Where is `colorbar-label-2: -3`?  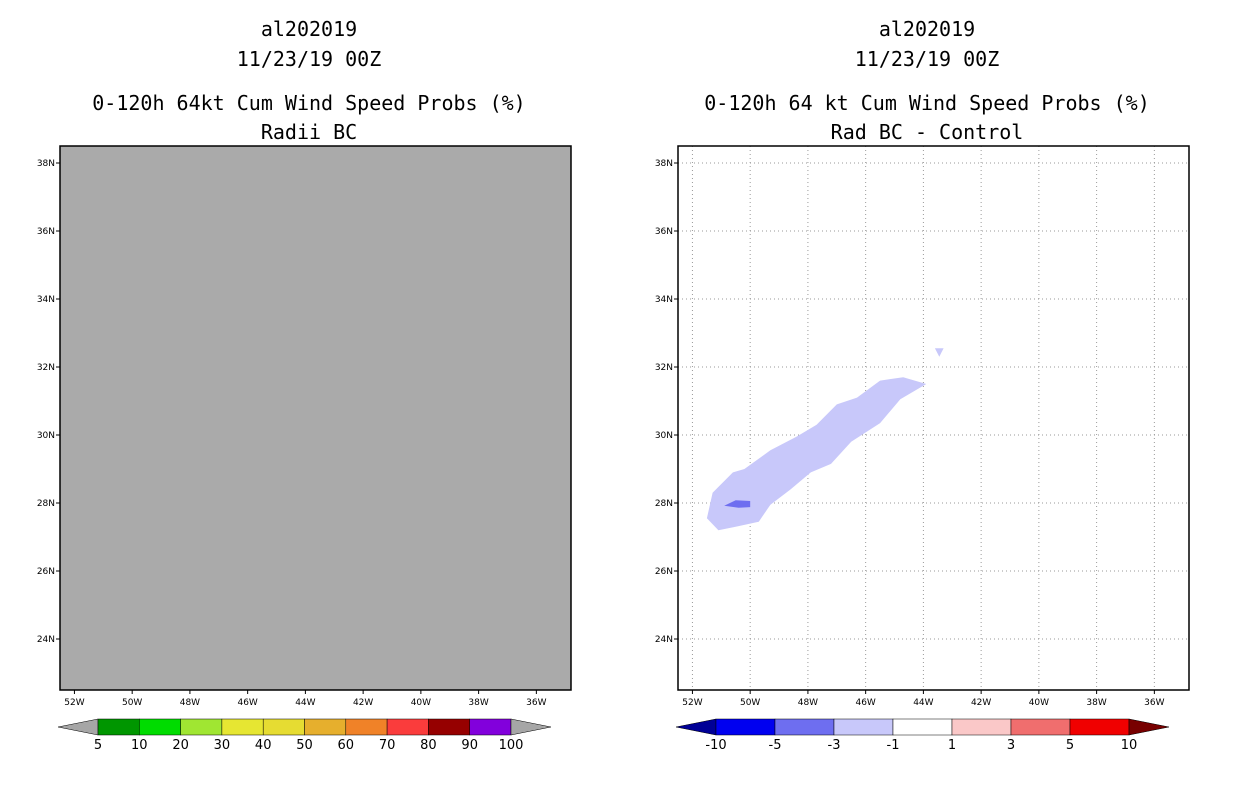 colorbar-label-2: -3 is located at coordinates (834, 745).